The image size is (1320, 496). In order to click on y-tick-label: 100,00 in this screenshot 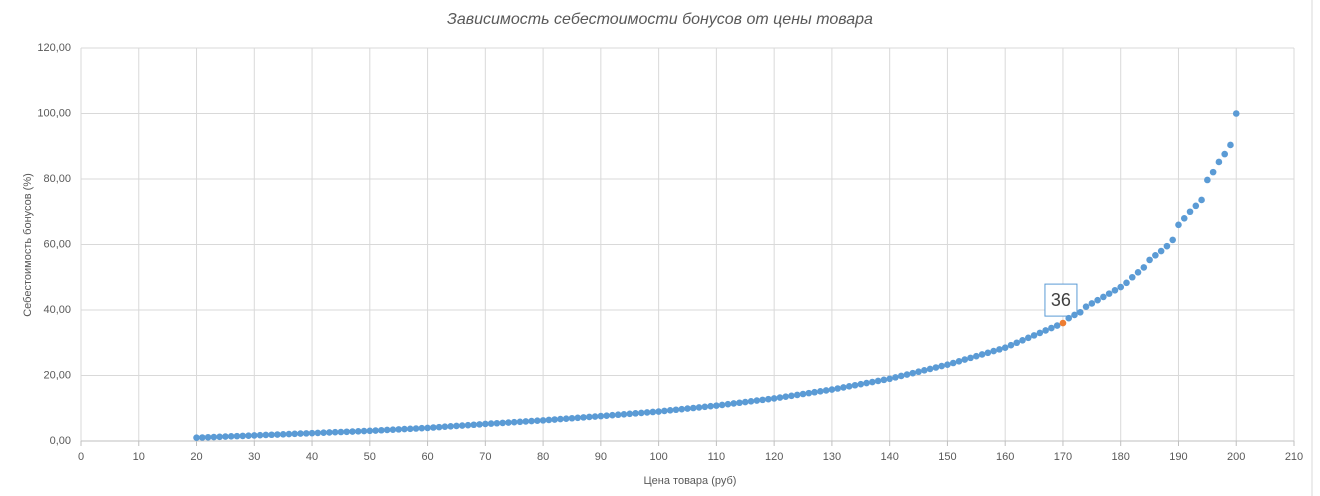, I will do `click(54, 113)`.